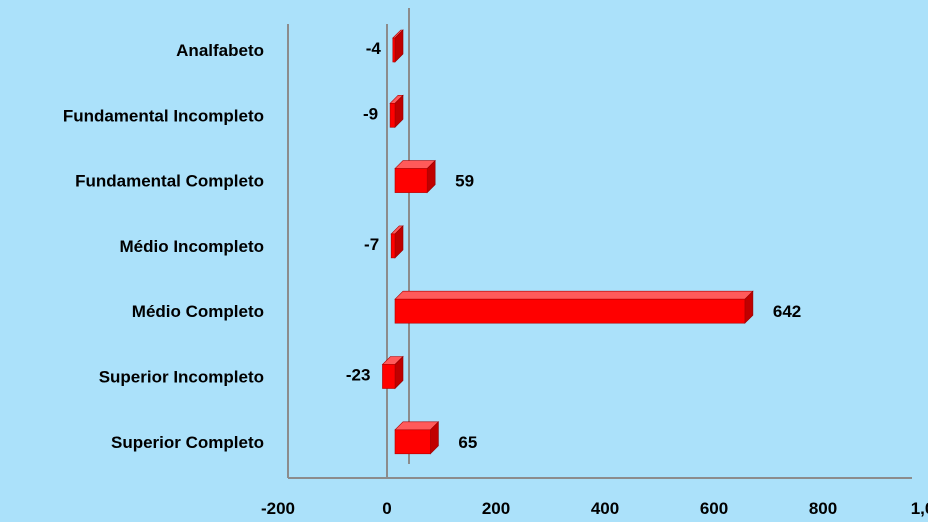  I want to click on category-label: Superior Completo, so click(187, 442).